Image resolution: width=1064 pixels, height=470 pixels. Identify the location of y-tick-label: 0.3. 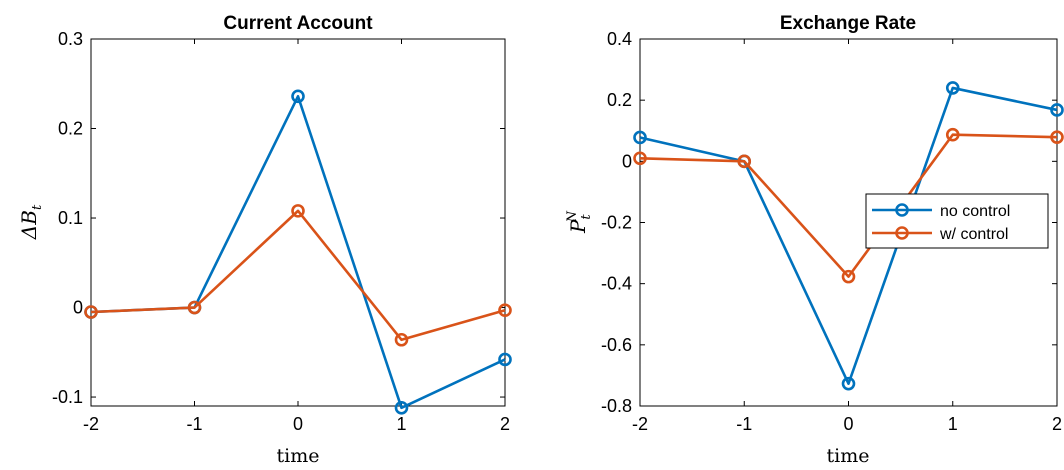
(70, 39).